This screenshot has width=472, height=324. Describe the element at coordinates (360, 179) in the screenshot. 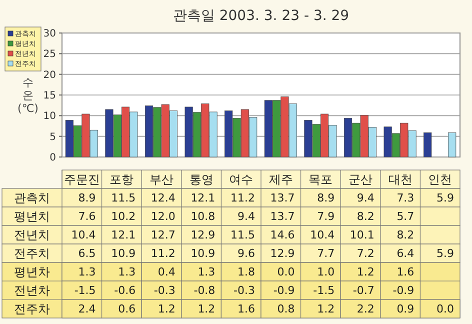

I see `x-tick-label: 군산` at that location.